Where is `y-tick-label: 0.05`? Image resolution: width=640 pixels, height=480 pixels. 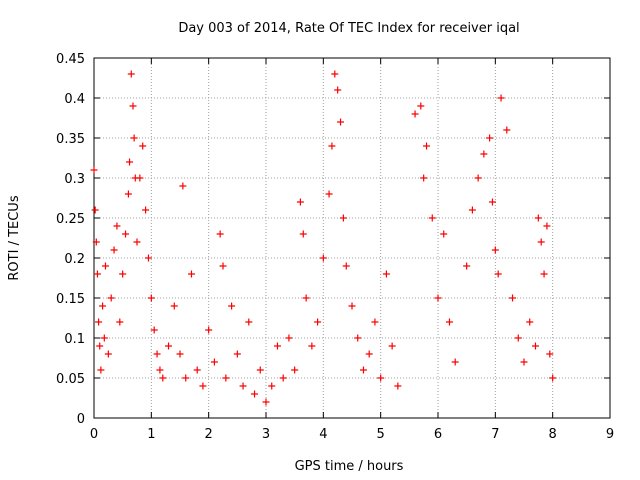
y-tick-label: 0.05 is located at coordinates (70, 379).